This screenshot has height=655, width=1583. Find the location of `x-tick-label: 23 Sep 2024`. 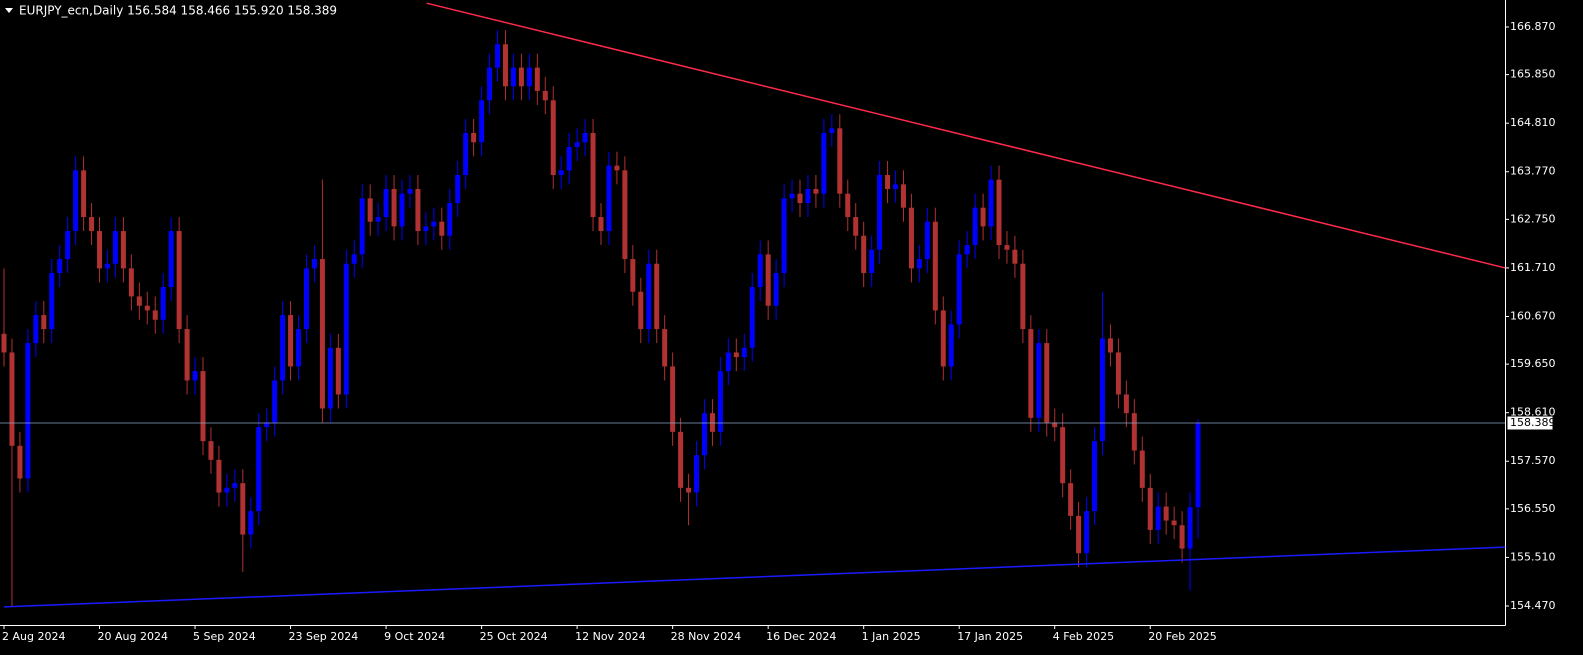

x-tick-label: 23 Sep 2024 is located at coordinates (324, 636).